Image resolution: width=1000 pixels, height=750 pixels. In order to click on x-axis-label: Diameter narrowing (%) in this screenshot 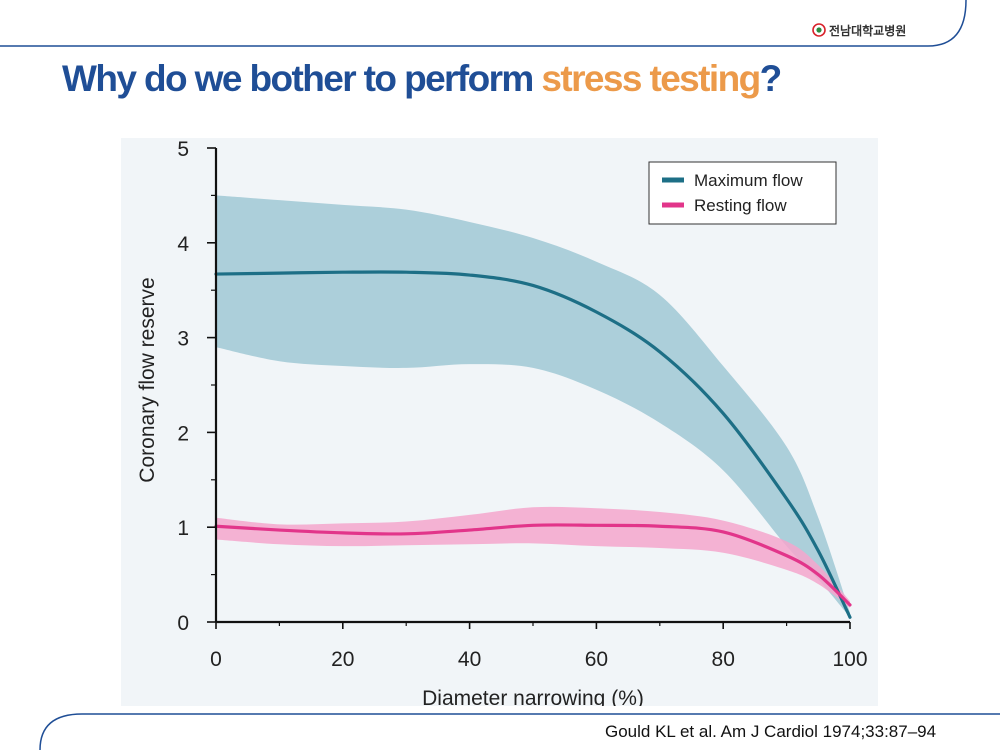, I will do `click(533, 696)`.